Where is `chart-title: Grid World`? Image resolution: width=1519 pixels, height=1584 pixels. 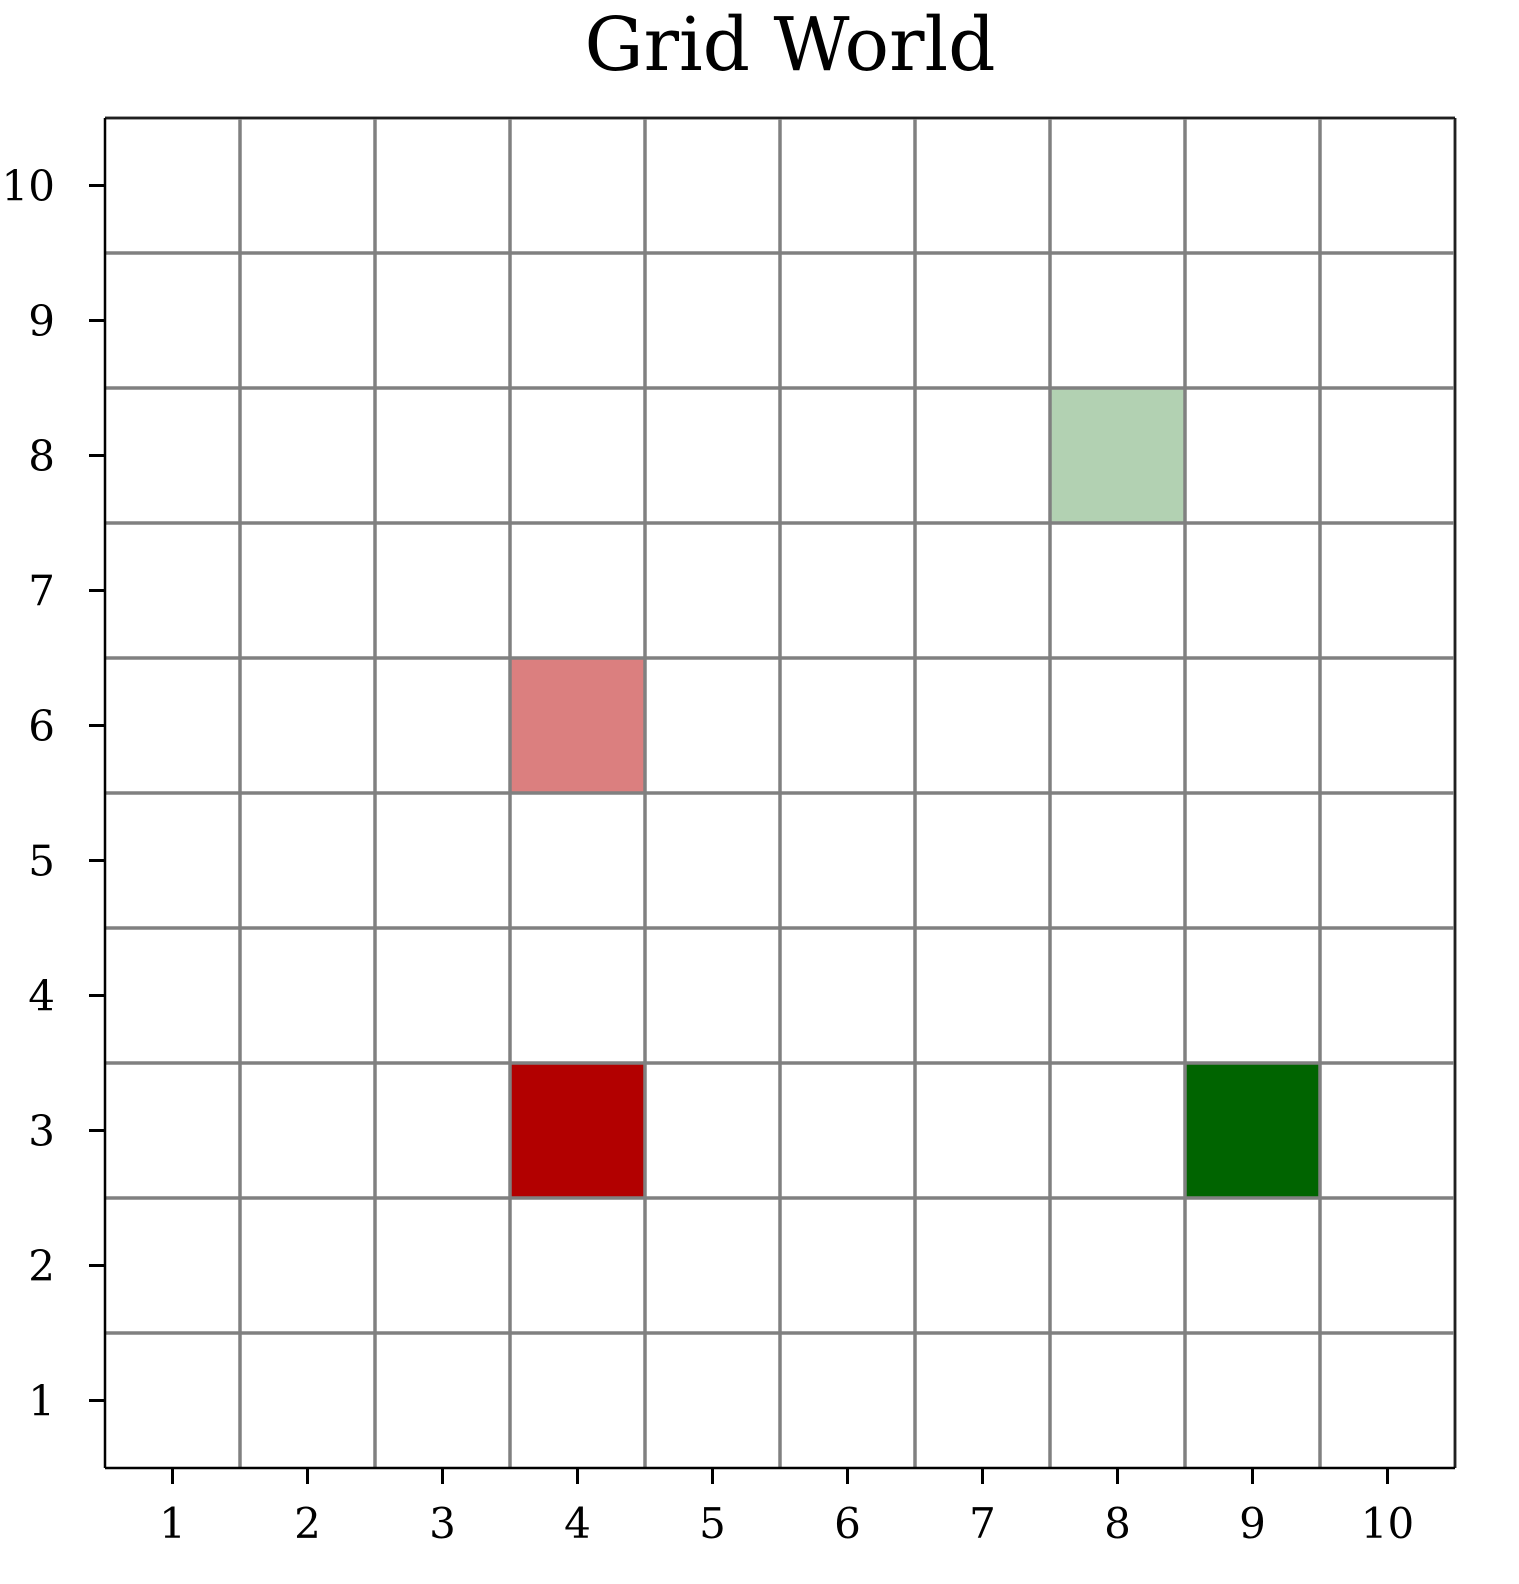
chart-title: Grid World is located at coordinates (789, 45).